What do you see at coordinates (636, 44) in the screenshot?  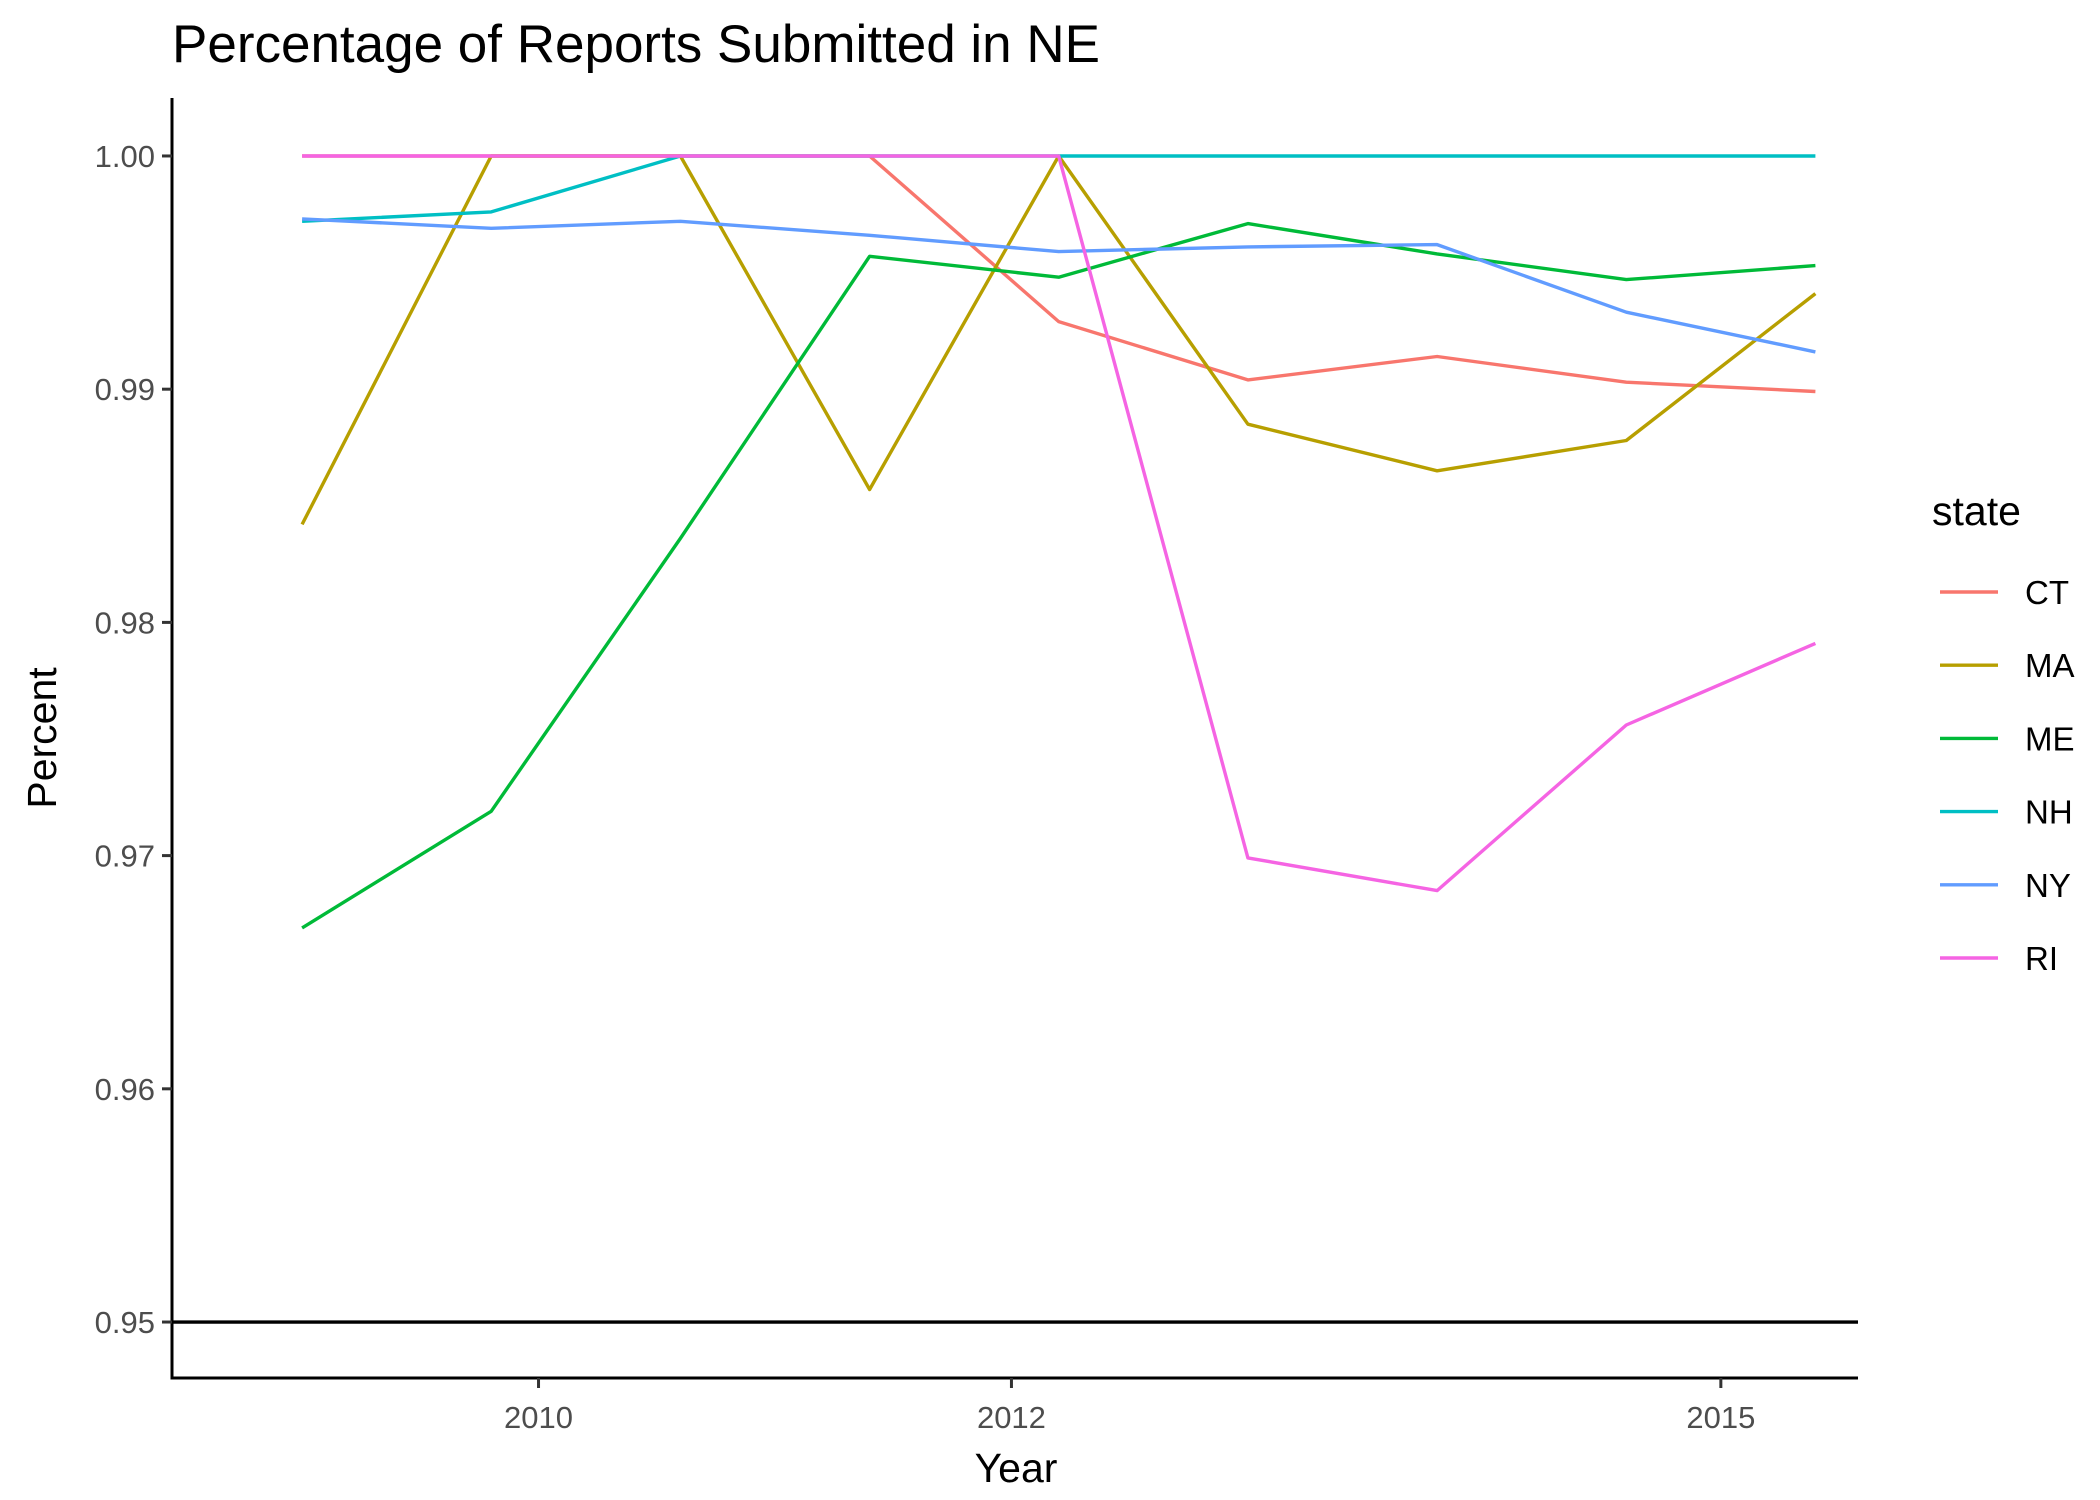 I see `chart-title: Percentage of Reports Submitted in NE` at bounding box center [636, 44].